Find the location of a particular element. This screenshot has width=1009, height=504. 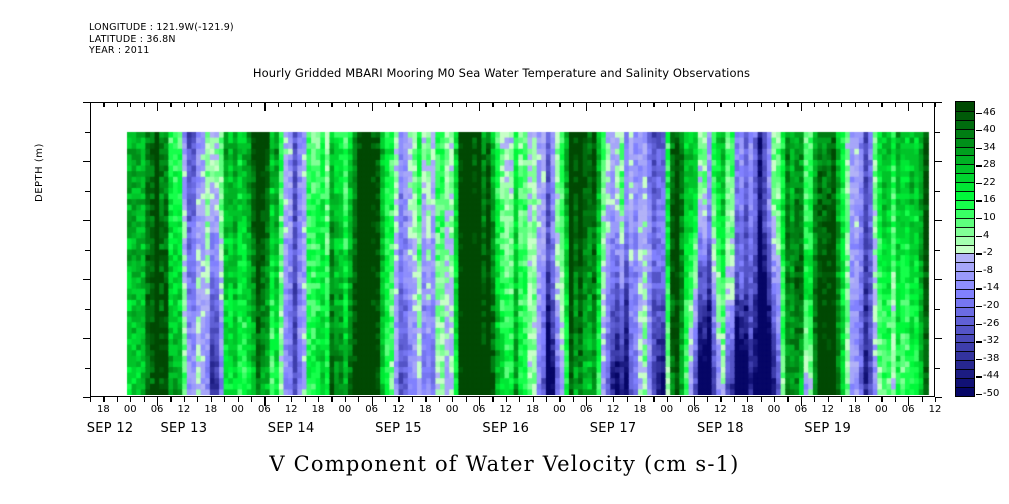

time-axis-day-label: SEP 18 is located at coordinates (720, 428).